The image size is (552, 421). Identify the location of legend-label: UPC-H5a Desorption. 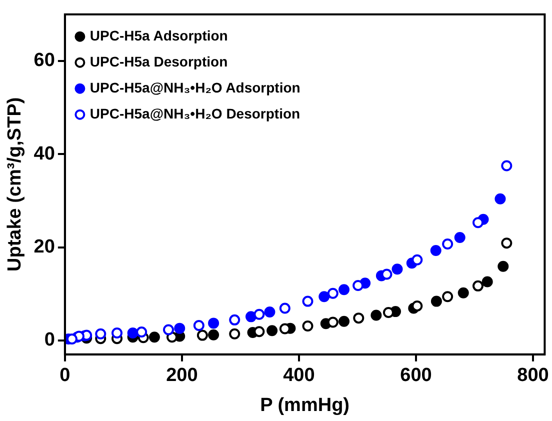
(159, 61).